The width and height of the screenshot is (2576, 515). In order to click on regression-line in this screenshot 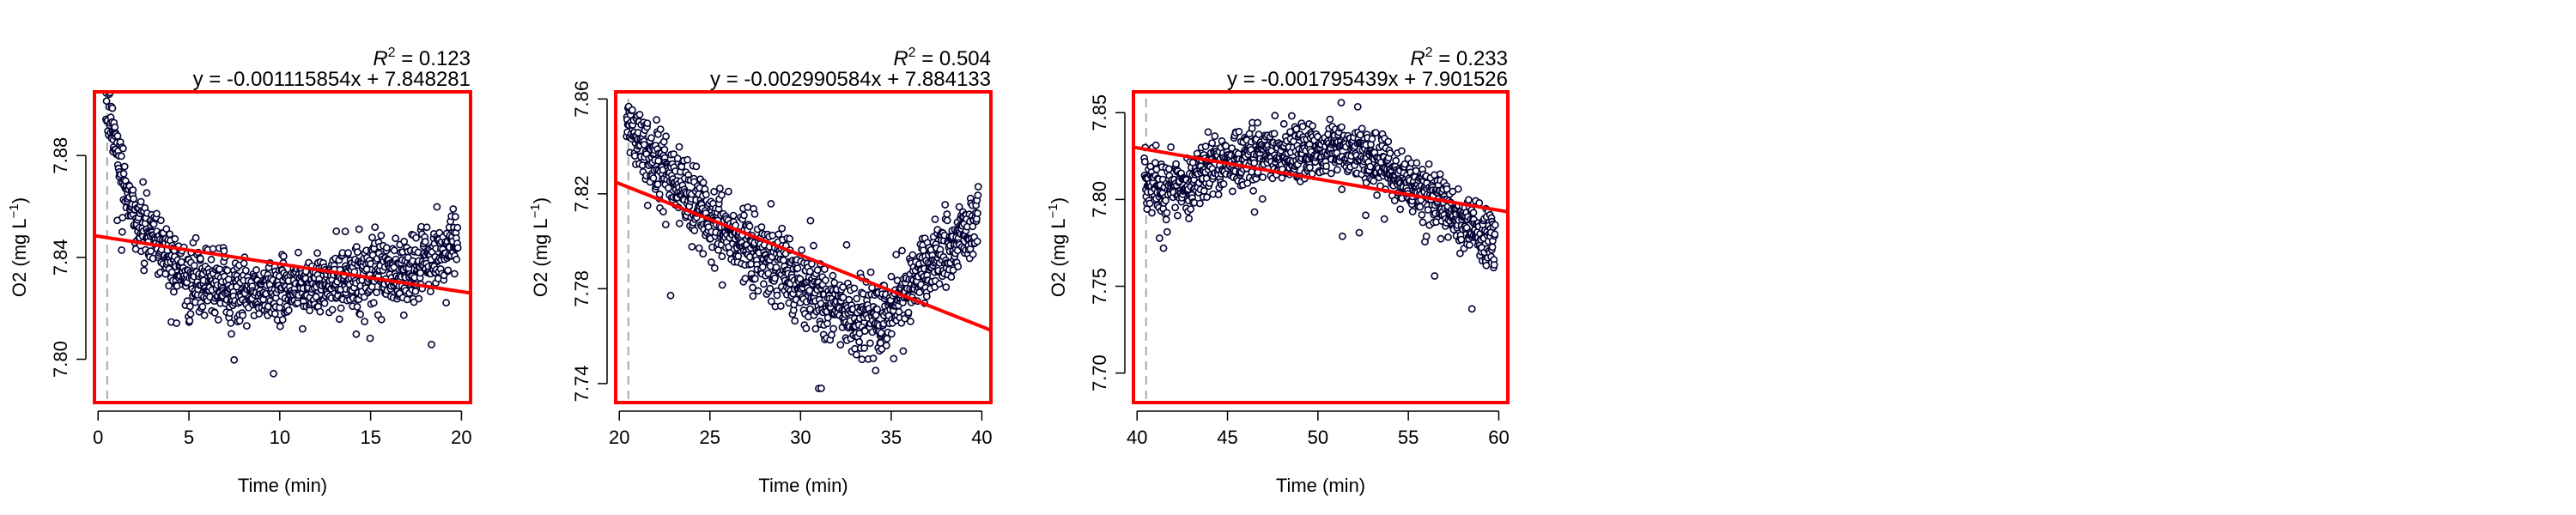, I will do `click(1320, 179)`.